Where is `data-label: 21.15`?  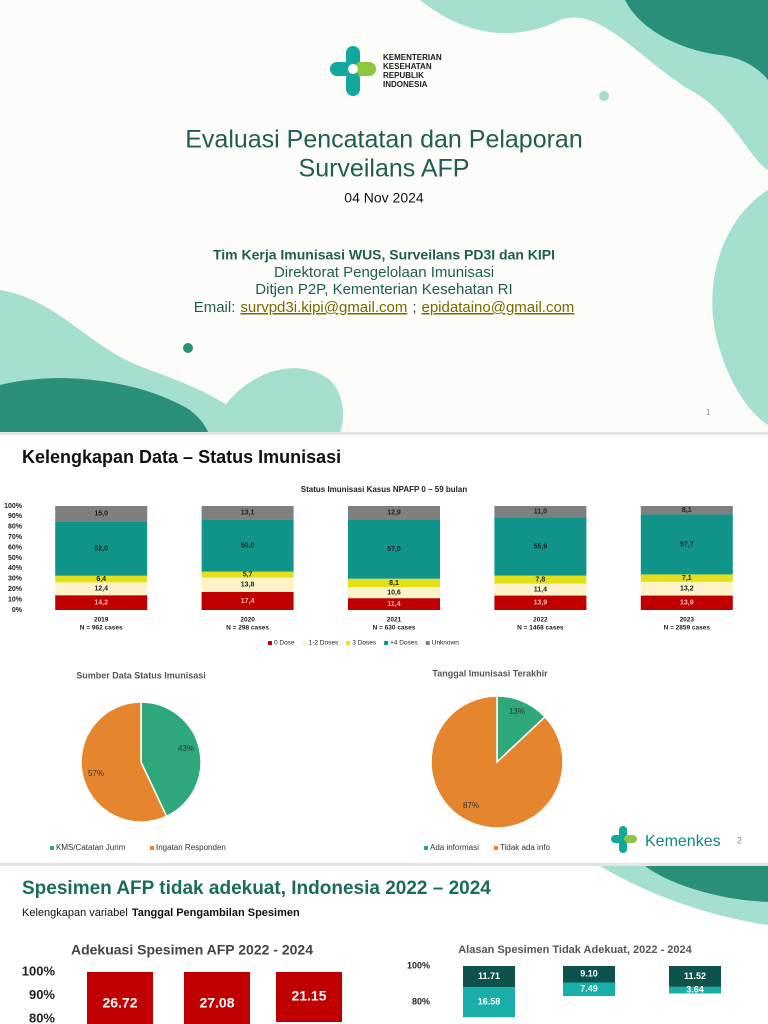
data-label: 21.15 is located at coordinates (308, 996).